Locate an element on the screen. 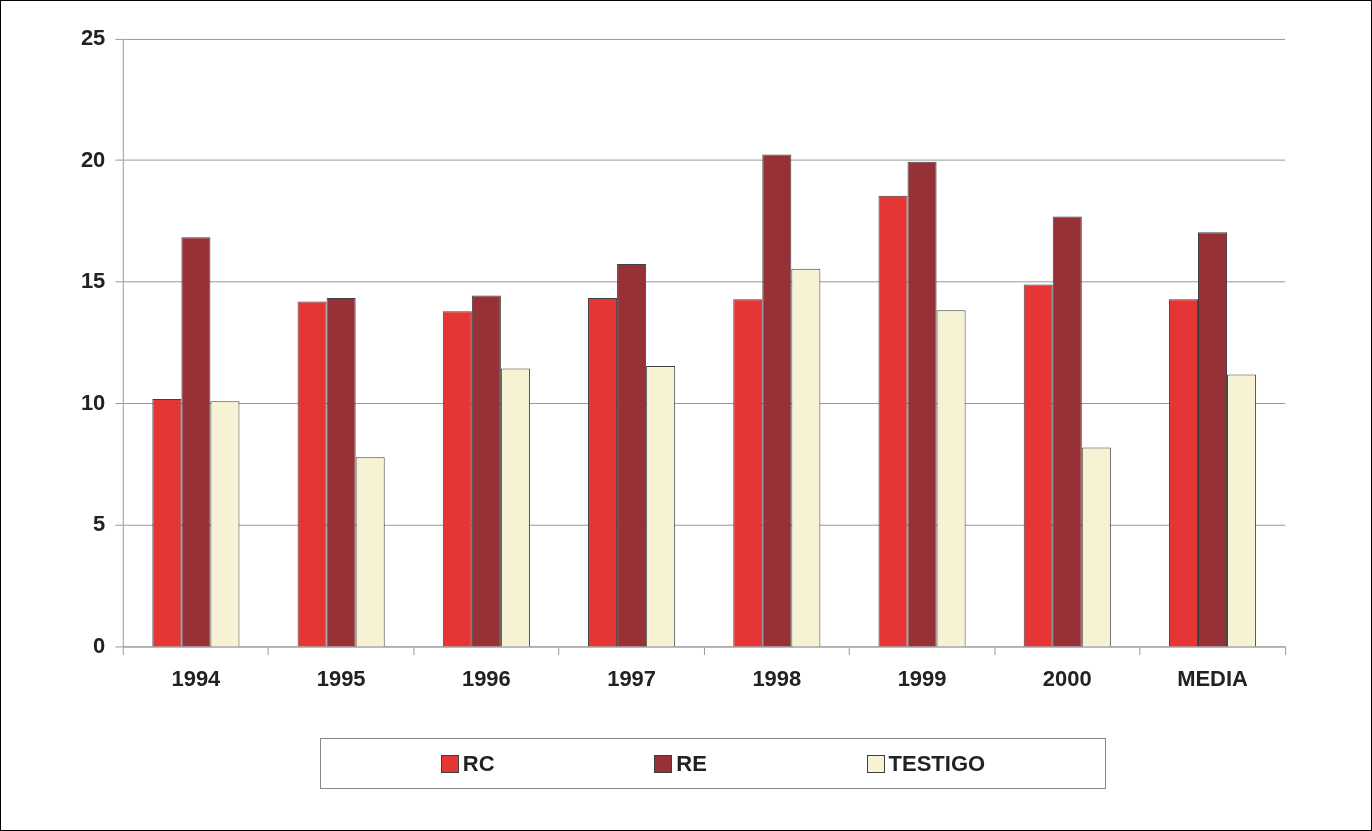 This screenshot has width=1372, height=831. y-tick-label: 5 is located at coordinates (99, 524).